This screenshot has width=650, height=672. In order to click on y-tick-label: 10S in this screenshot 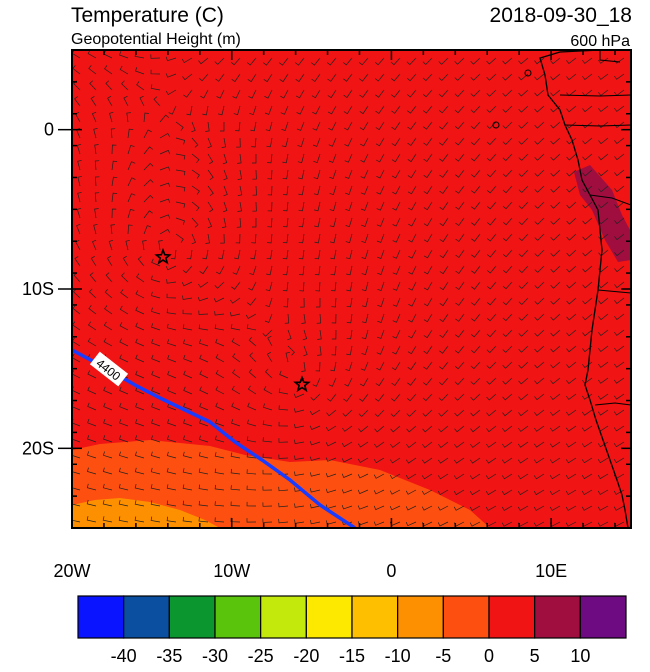, I will do `click(38, 289)`.